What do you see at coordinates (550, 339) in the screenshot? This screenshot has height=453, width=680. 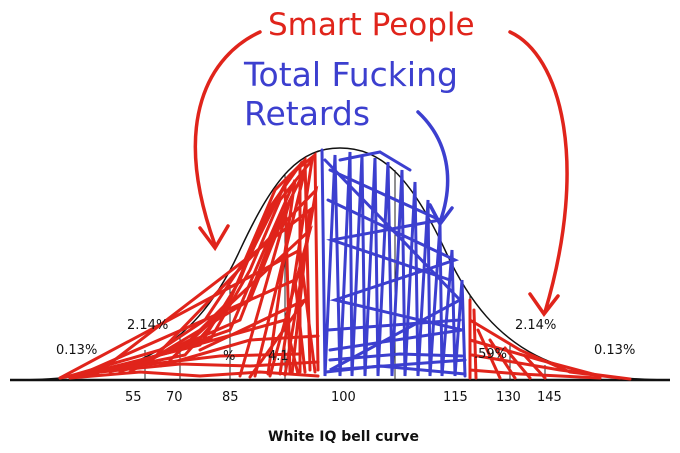 I see `red-scribble-right` at bounding box center [550, 339].